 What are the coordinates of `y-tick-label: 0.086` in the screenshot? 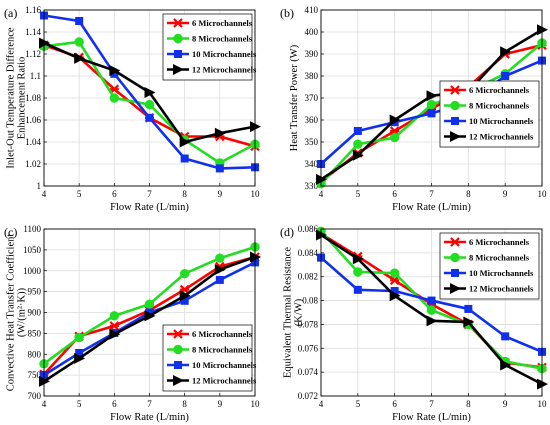 It's located at (308, 229).